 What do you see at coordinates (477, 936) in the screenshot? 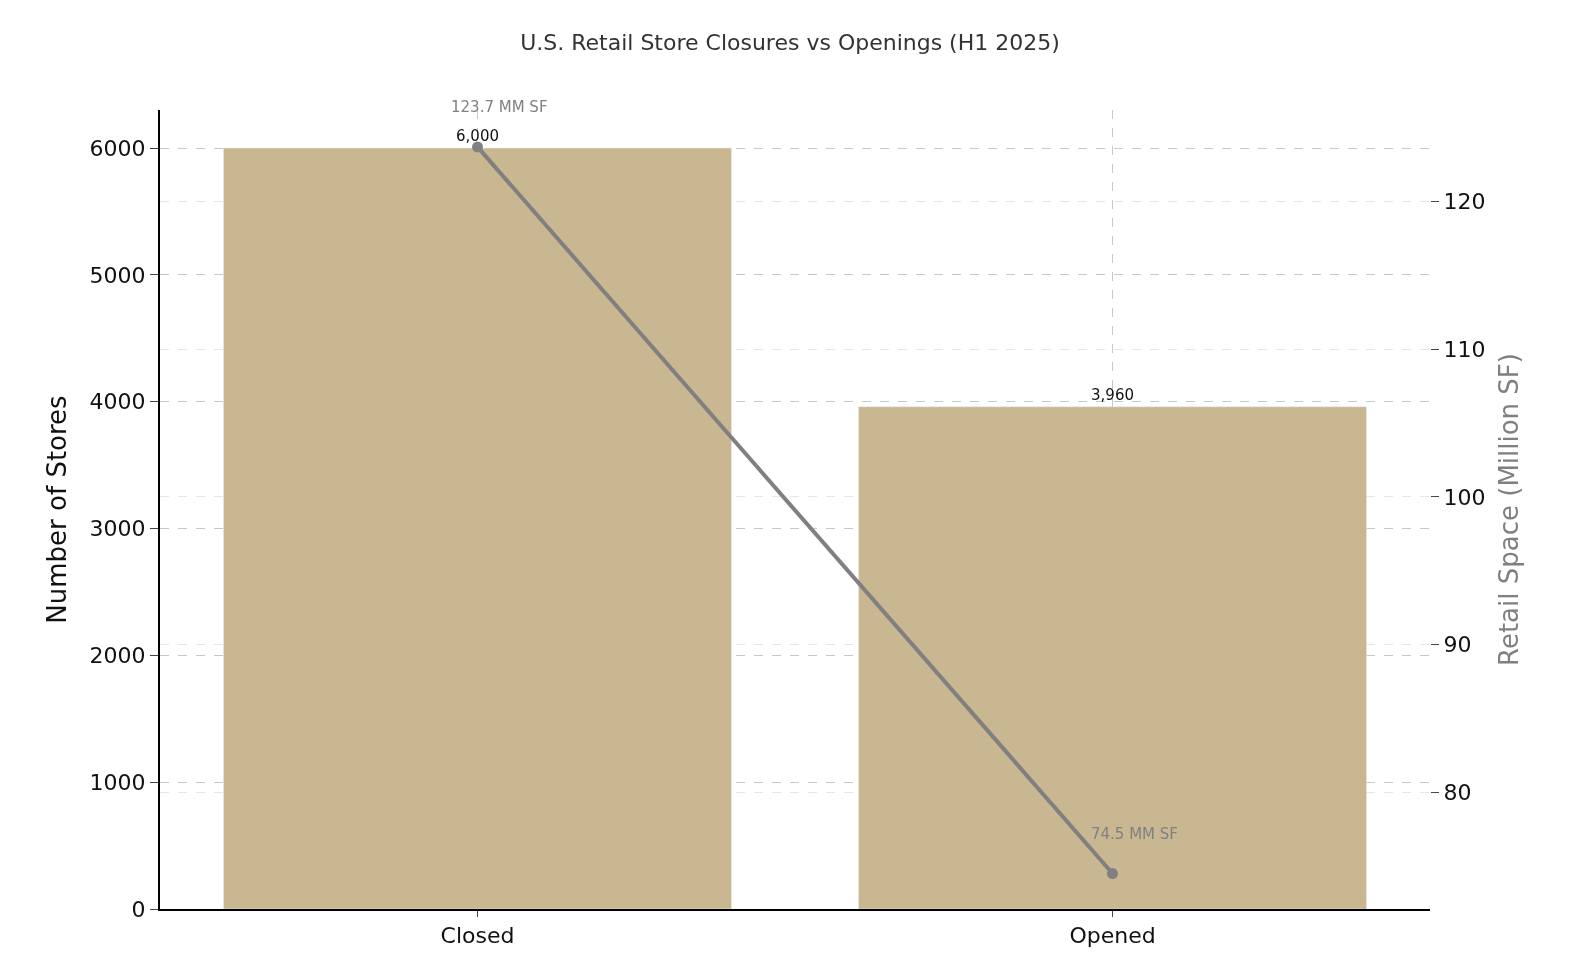
I see `x-tick-label: Closed` at bounding box center [477, 936].